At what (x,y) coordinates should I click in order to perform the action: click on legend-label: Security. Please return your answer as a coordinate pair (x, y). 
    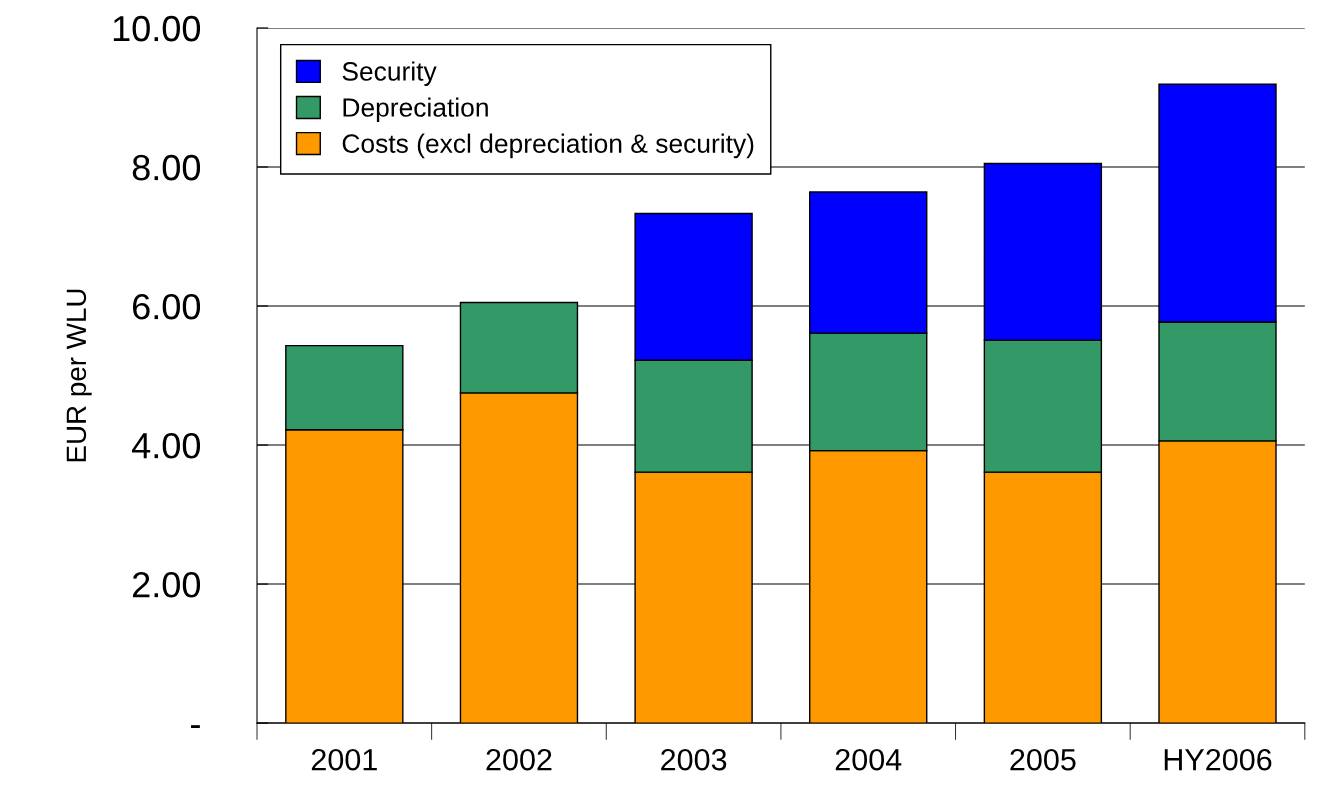
    Looking at the image, I should click on (389, 73).